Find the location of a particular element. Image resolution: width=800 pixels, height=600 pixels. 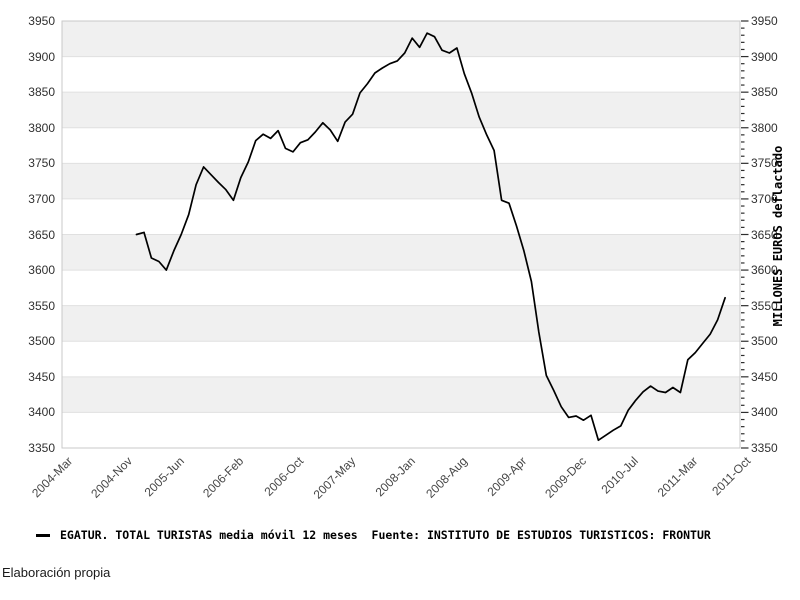

y-axis-tick-label: 3450 is located at coordinates (41, 376).